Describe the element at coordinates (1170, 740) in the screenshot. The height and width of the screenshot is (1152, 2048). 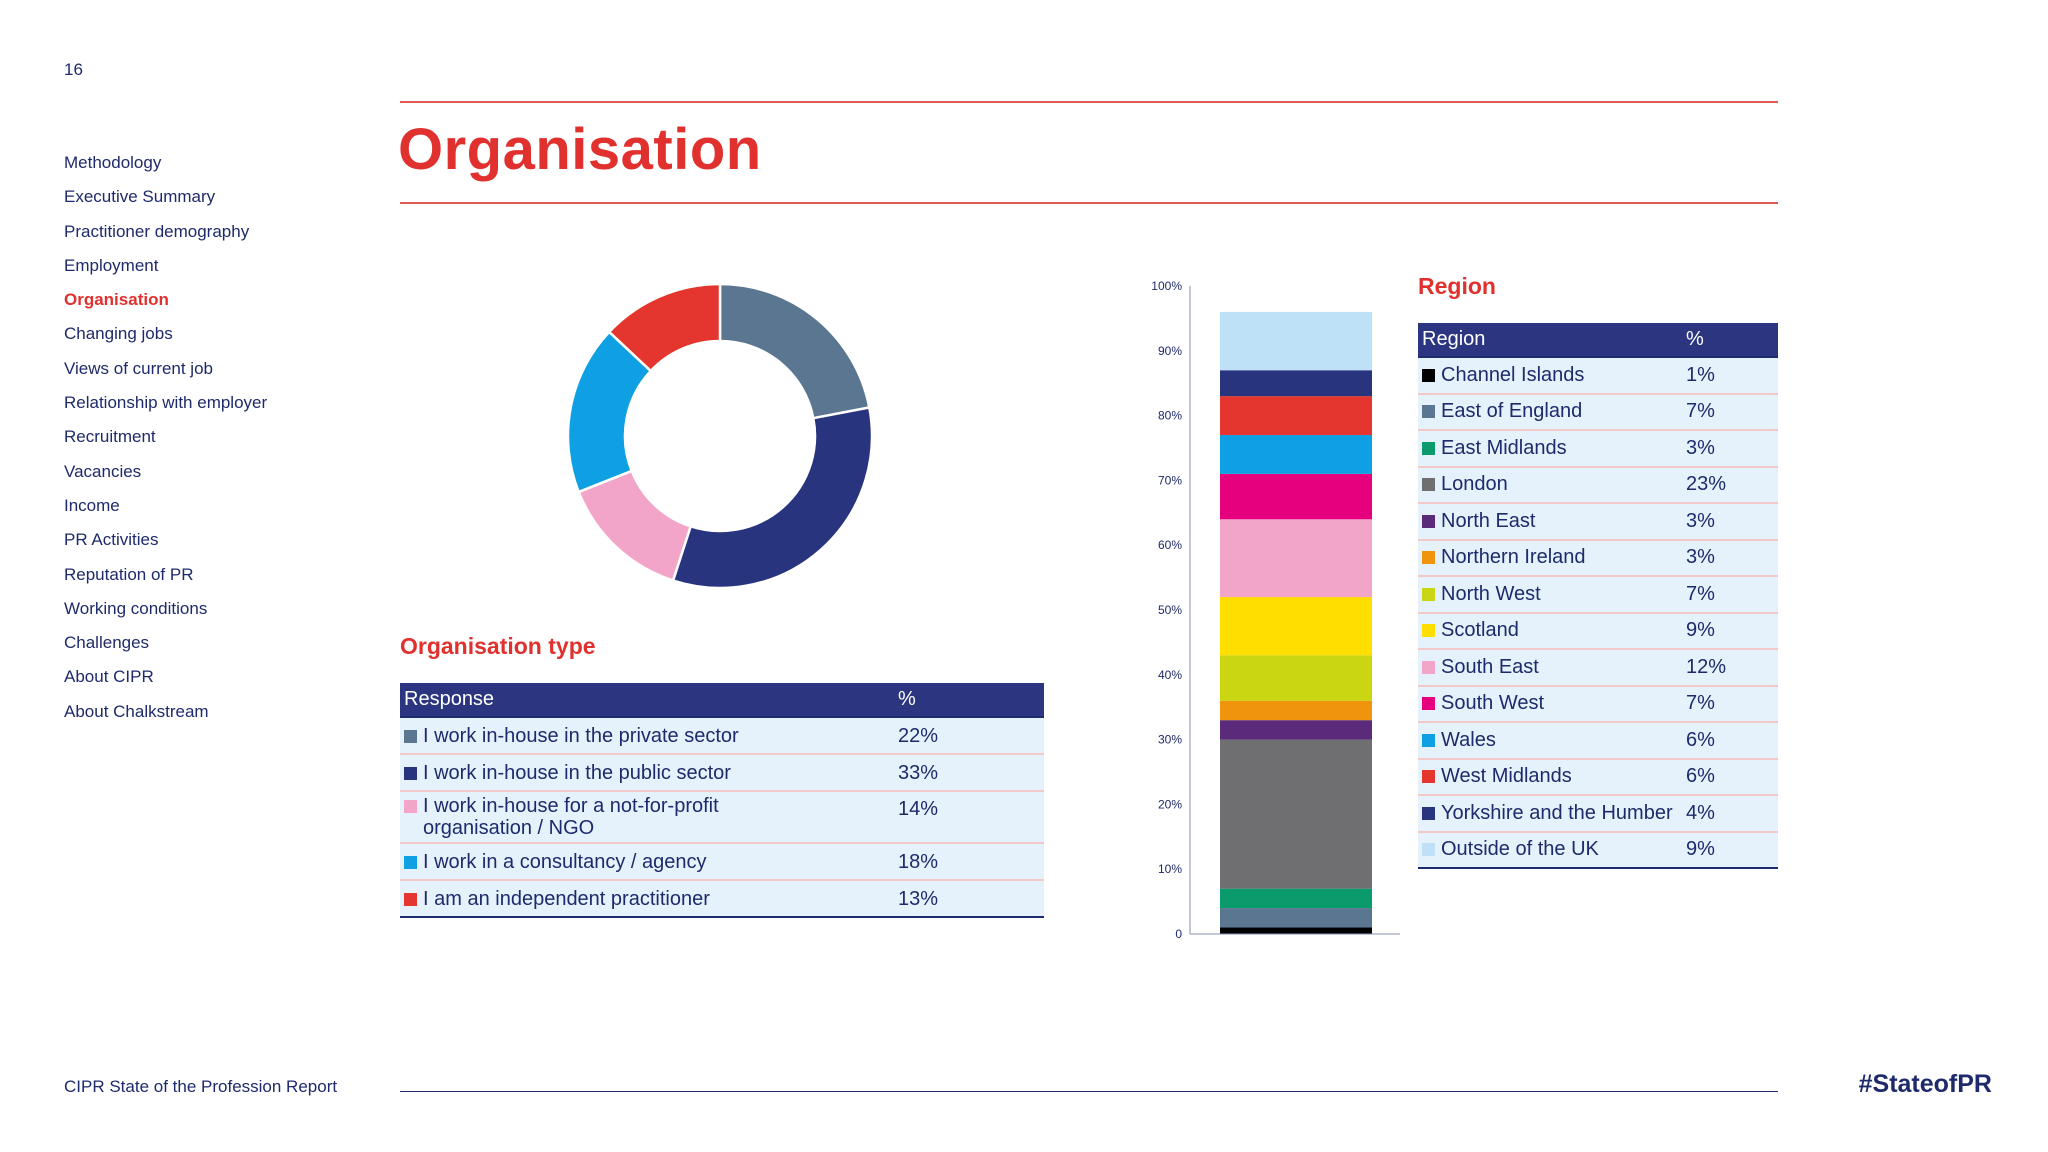
I see `y-tick-label: 30%` at that location.